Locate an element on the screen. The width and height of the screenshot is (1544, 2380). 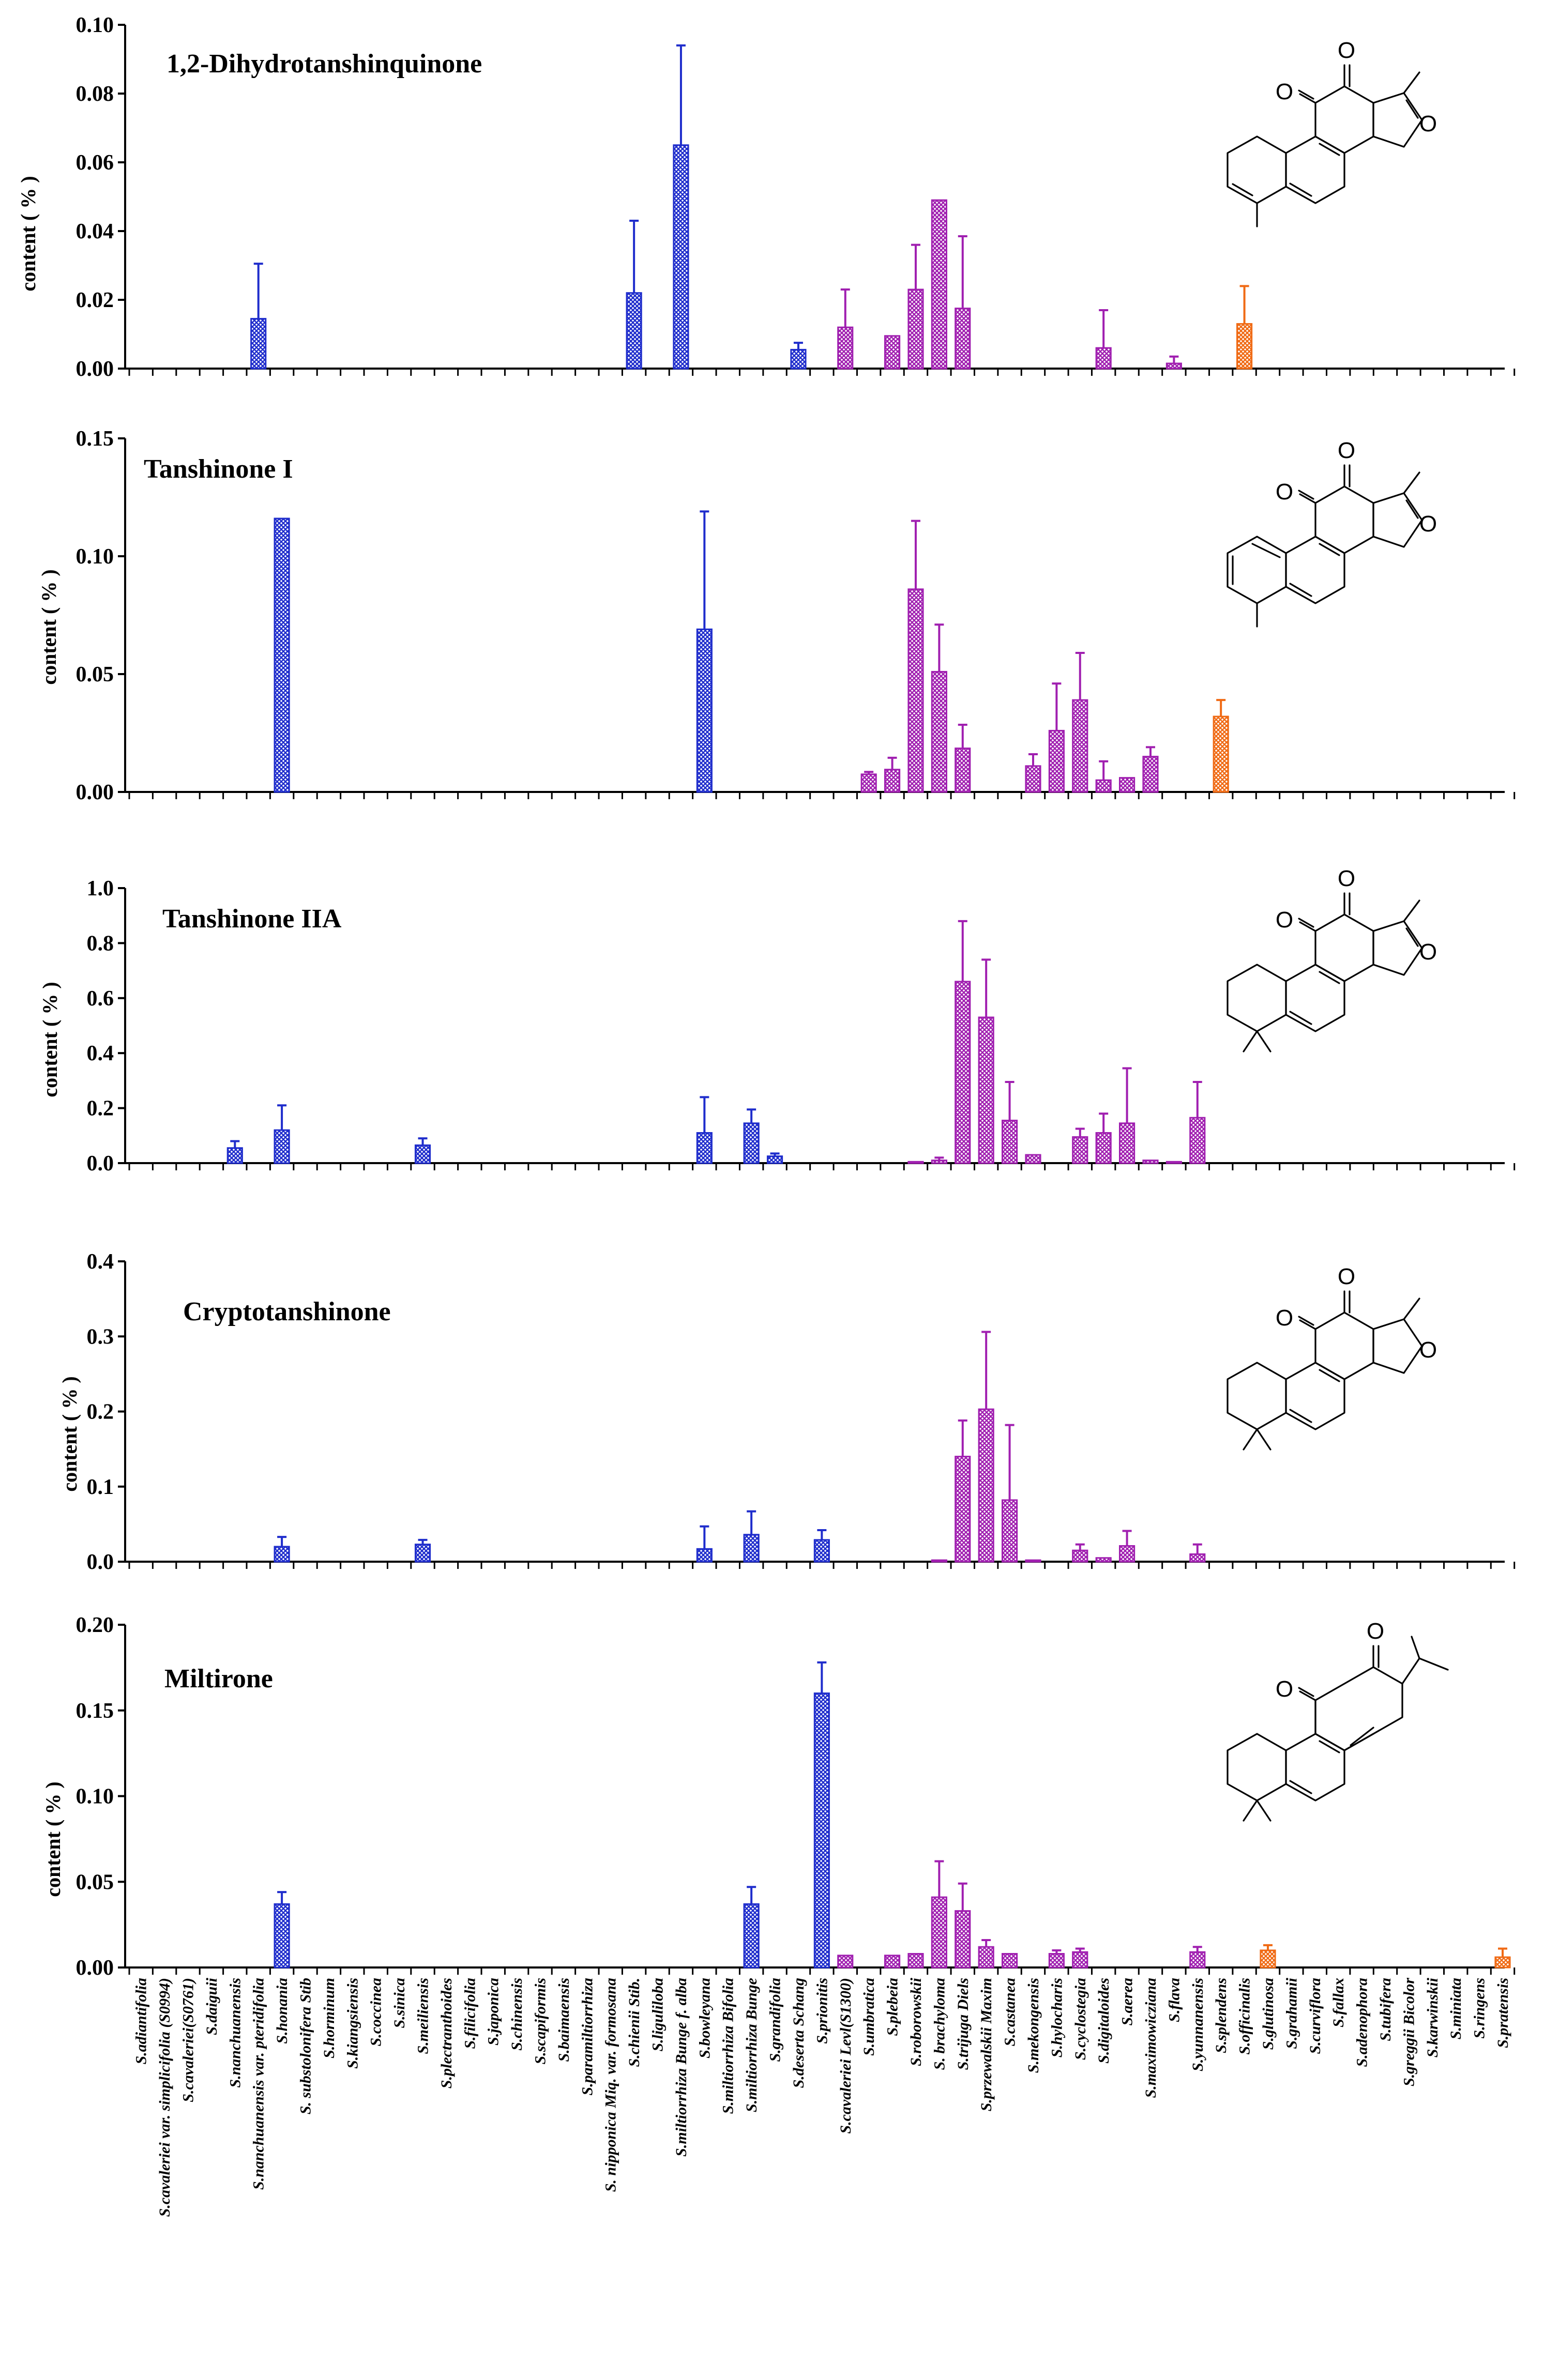
y-tick-label: 0.6 is located at coordinates (101, 999).